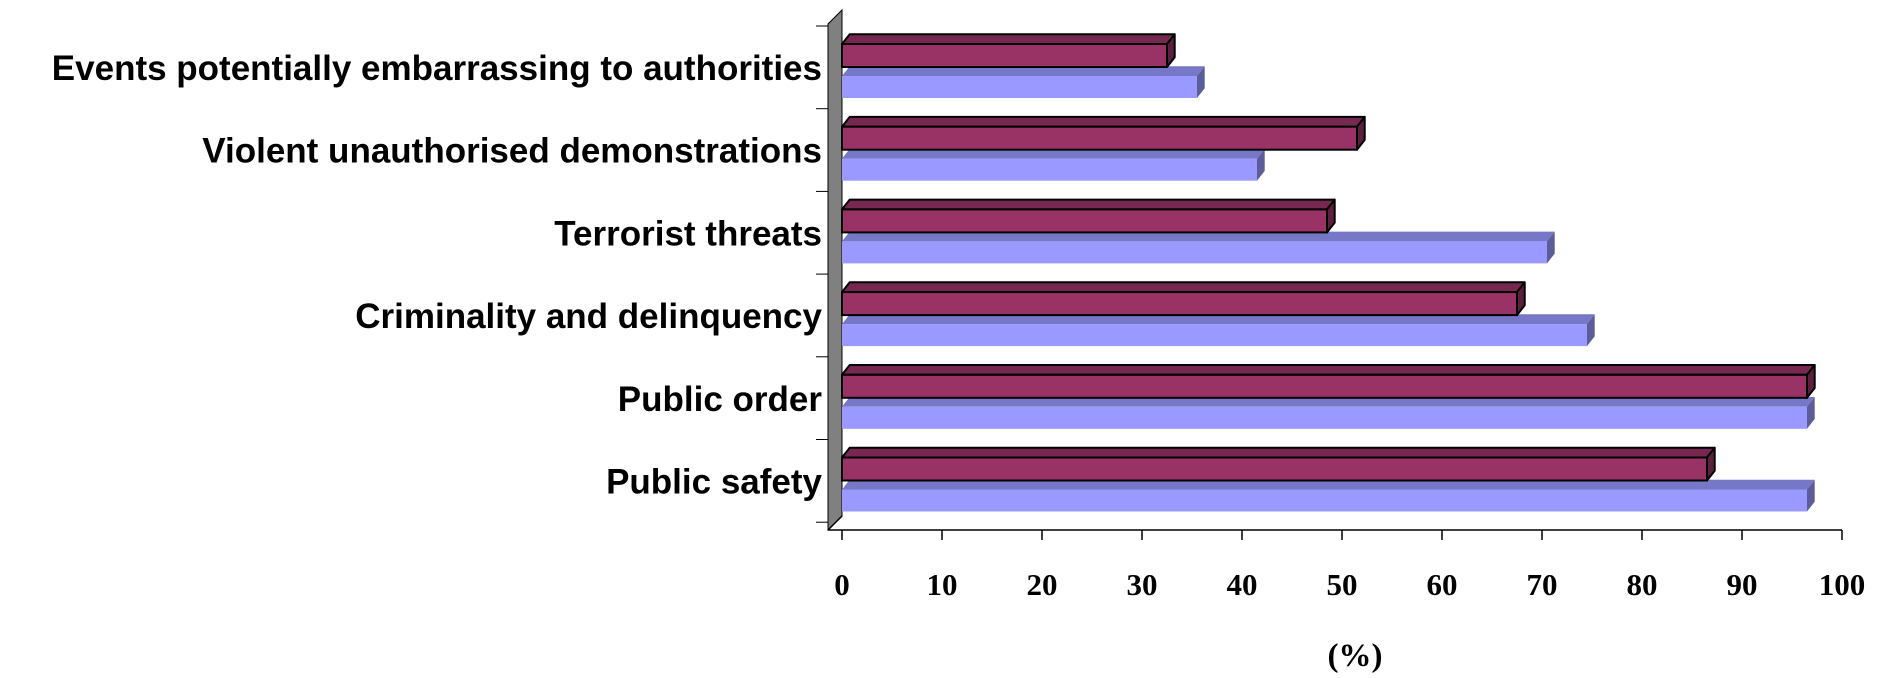 This screenshot has width=1883, height=678. Describe the element at coordinates (1442, 584) in the screenshot. I see `x-tick-label: 60` at that location.